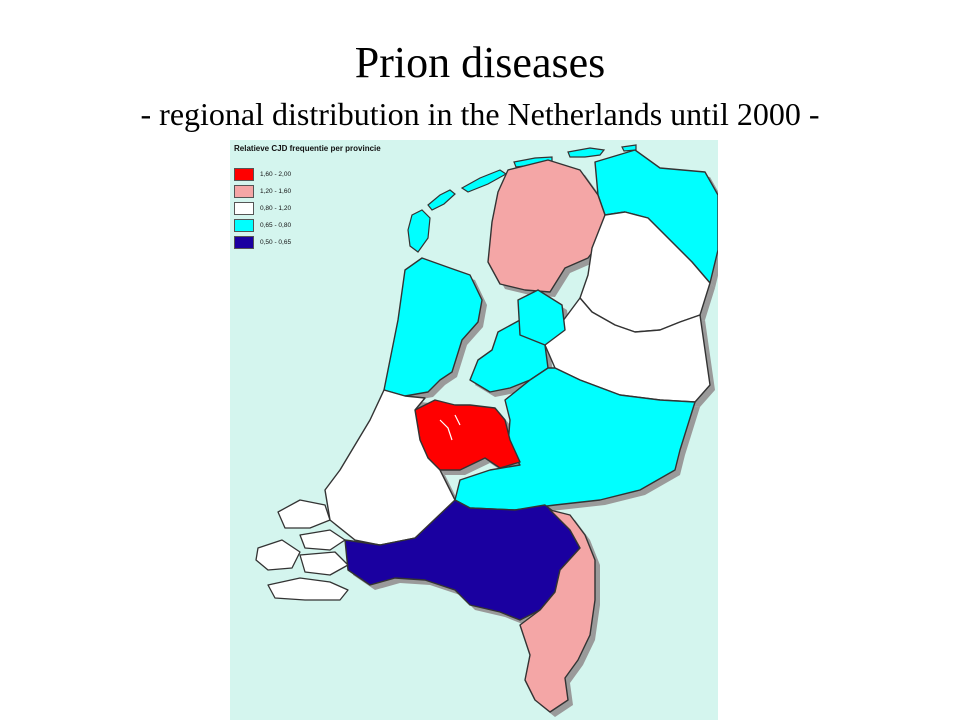  Describe the element at coordinates (450, 427) in the screenshot. I see `utrecht-detail` at that location.